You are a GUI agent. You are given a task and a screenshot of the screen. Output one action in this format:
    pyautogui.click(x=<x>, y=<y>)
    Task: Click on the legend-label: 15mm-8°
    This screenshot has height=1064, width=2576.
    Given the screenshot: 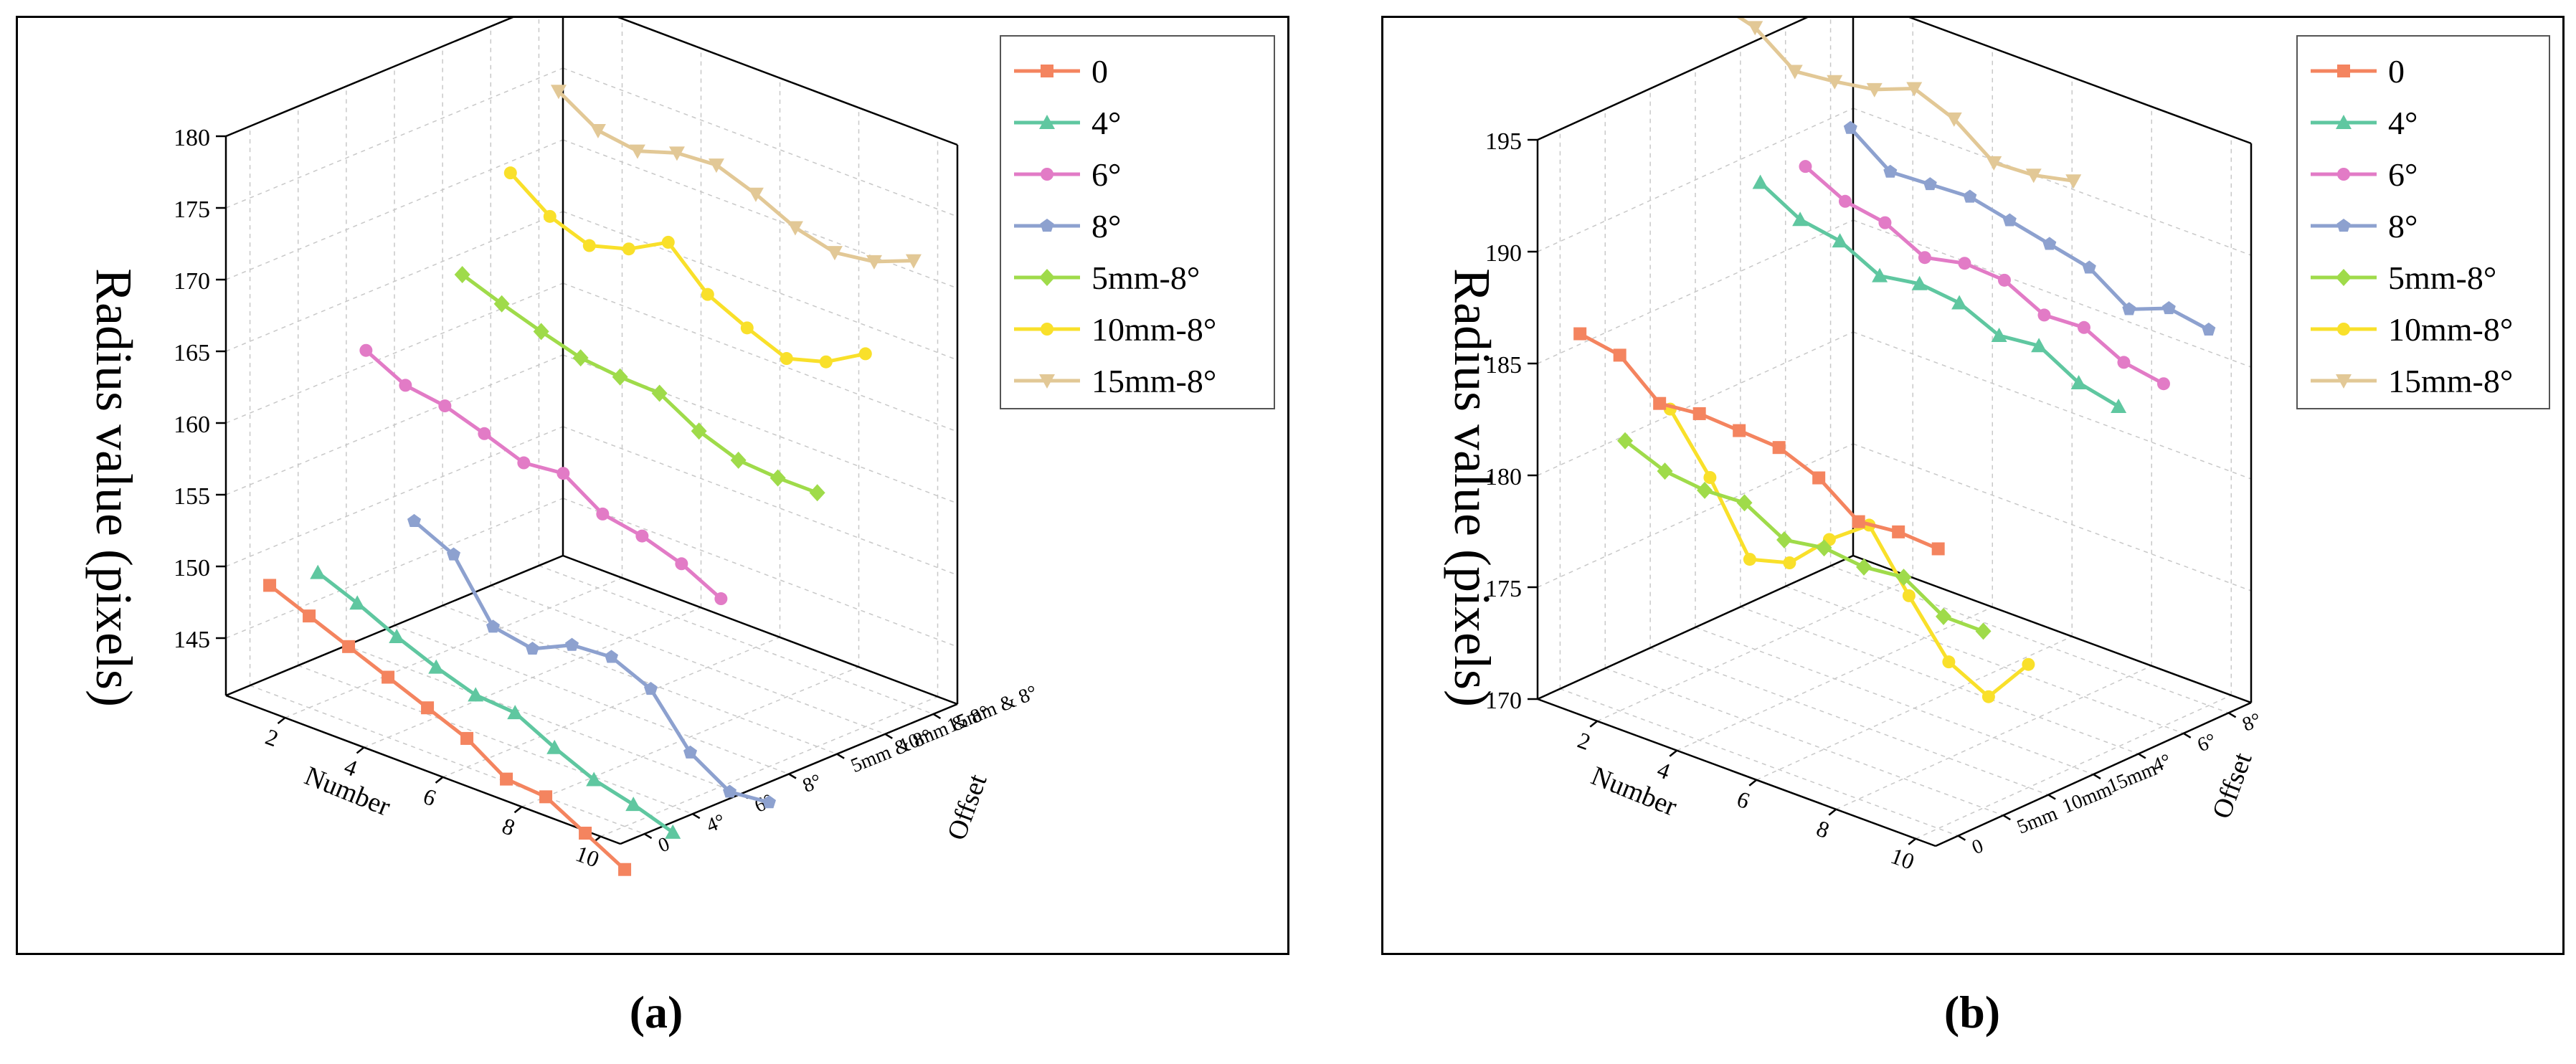 What is the action you would take?
    pyautogui.click(x=1154, y=380)
    